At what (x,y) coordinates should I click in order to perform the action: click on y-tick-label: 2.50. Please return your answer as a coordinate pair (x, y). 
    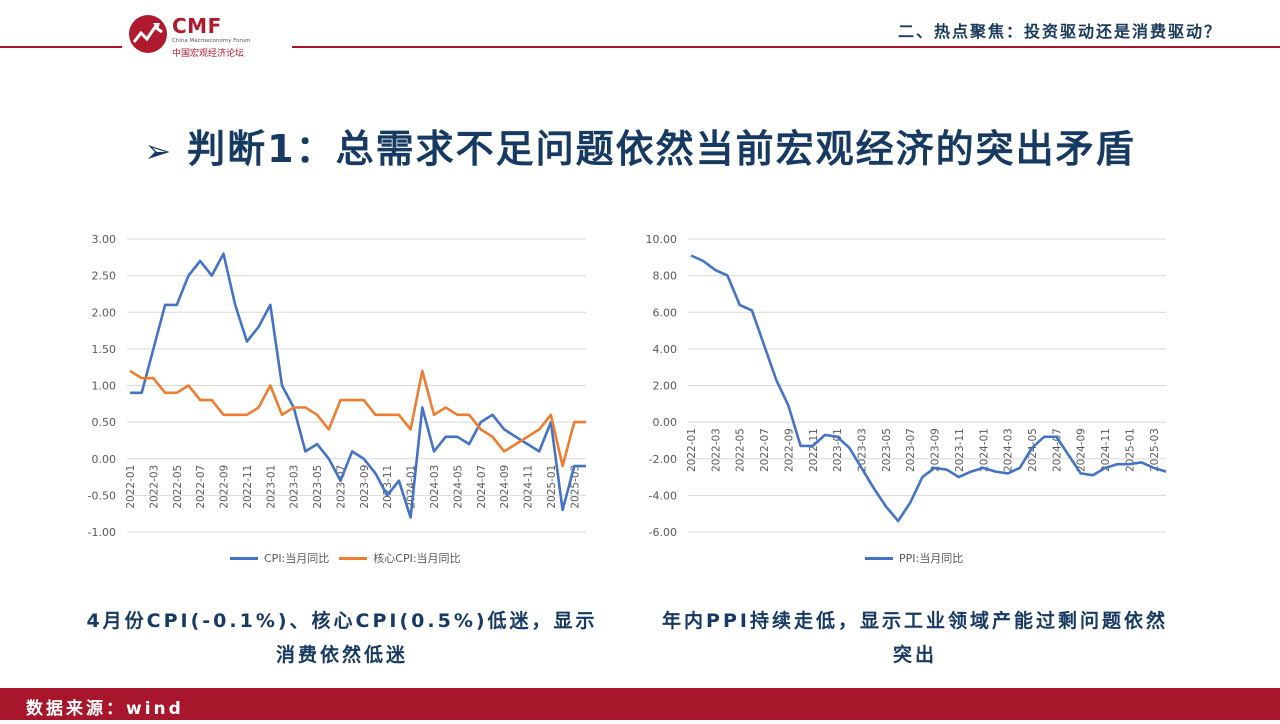
    Looking at the image, I should click on (104, 276).